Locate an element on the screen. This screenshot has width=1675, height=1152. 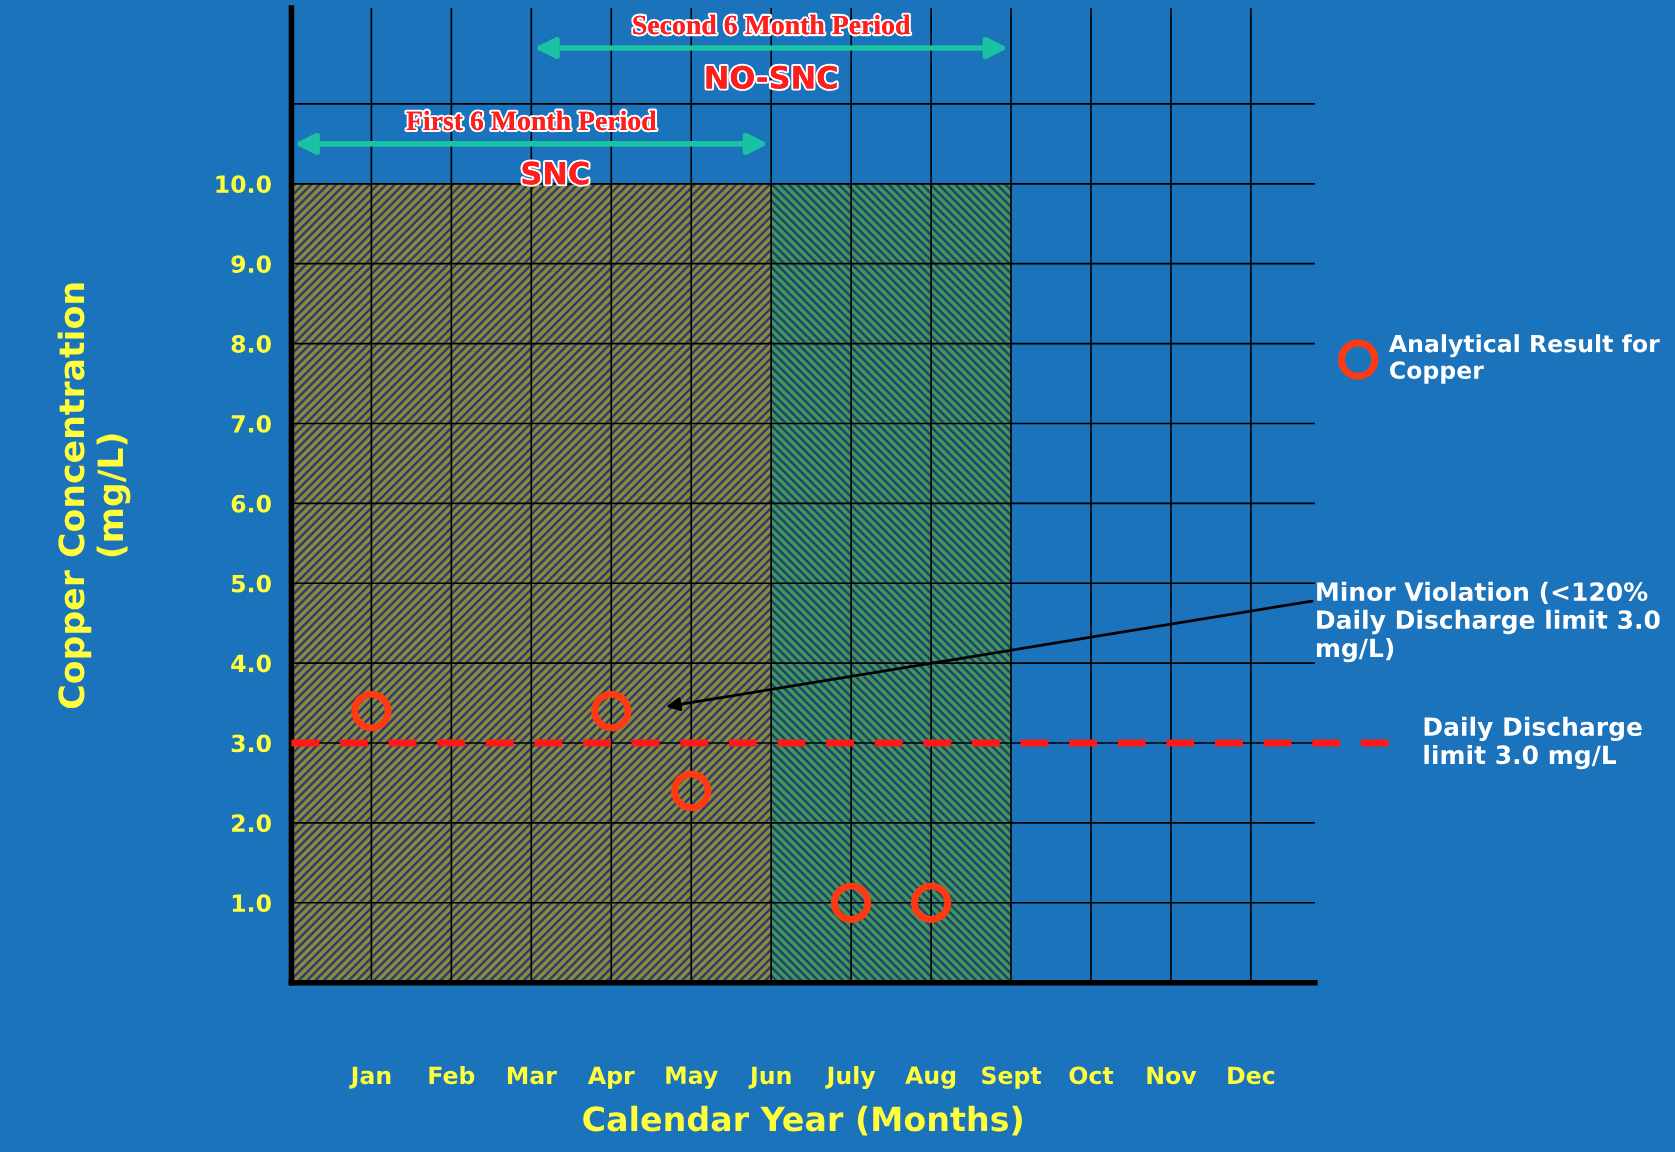
x-tick-label: Oct is located at coordinates (1091, 1075).